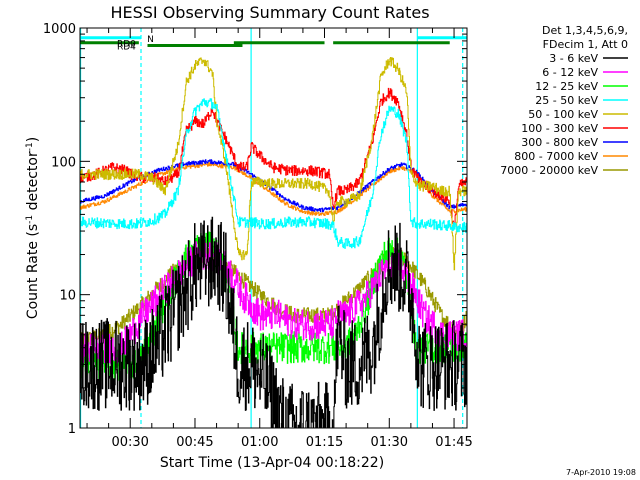 This screenshot has height=480, width=640. What do you see at coordinates (324, 442) in the screenshot?
I see `x-tick-label-3: 01:15` at bounding box center [324, 442].